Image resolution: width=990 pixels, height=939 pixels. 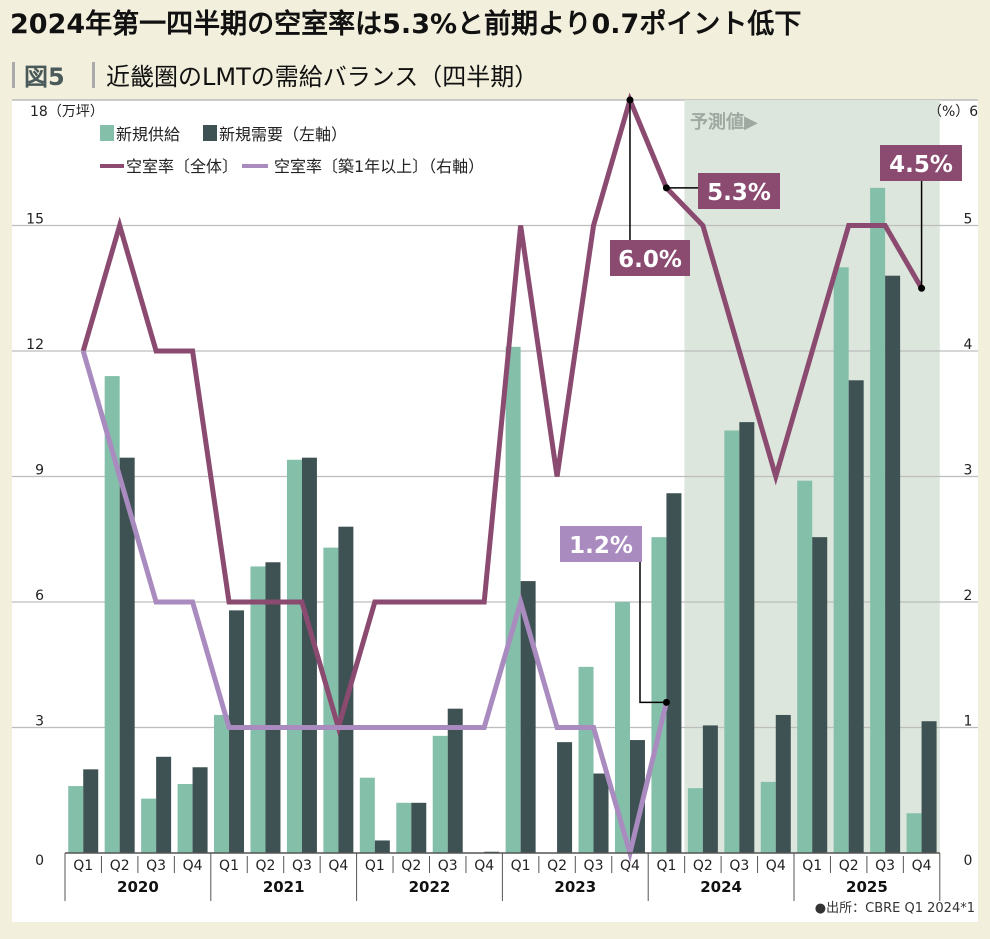 I want to click on legend-swatch-supply, so click(x=107, y=133).